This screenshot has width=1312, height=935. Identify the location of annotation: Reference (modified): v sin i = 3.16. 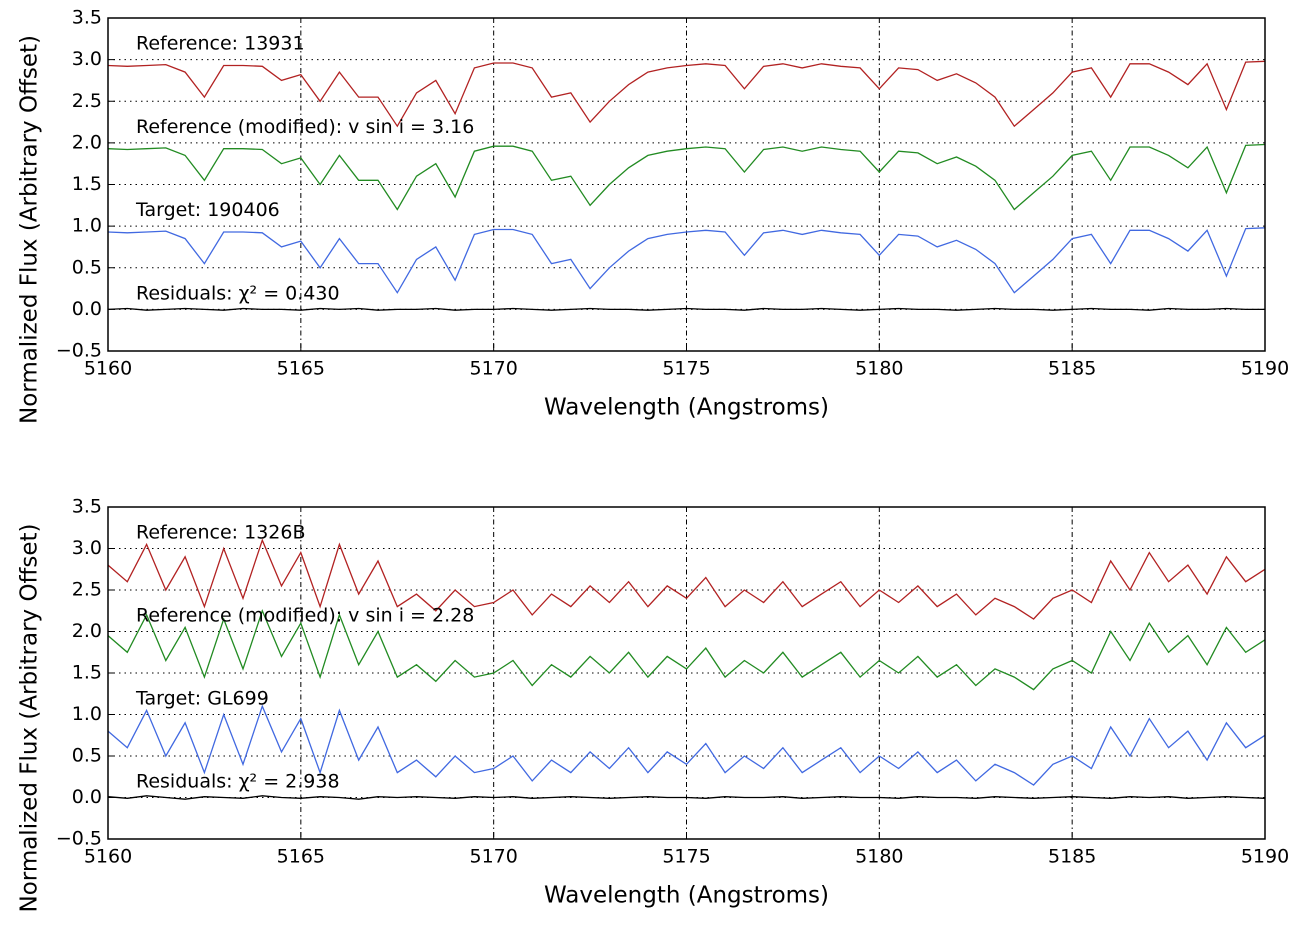
(305, 127).